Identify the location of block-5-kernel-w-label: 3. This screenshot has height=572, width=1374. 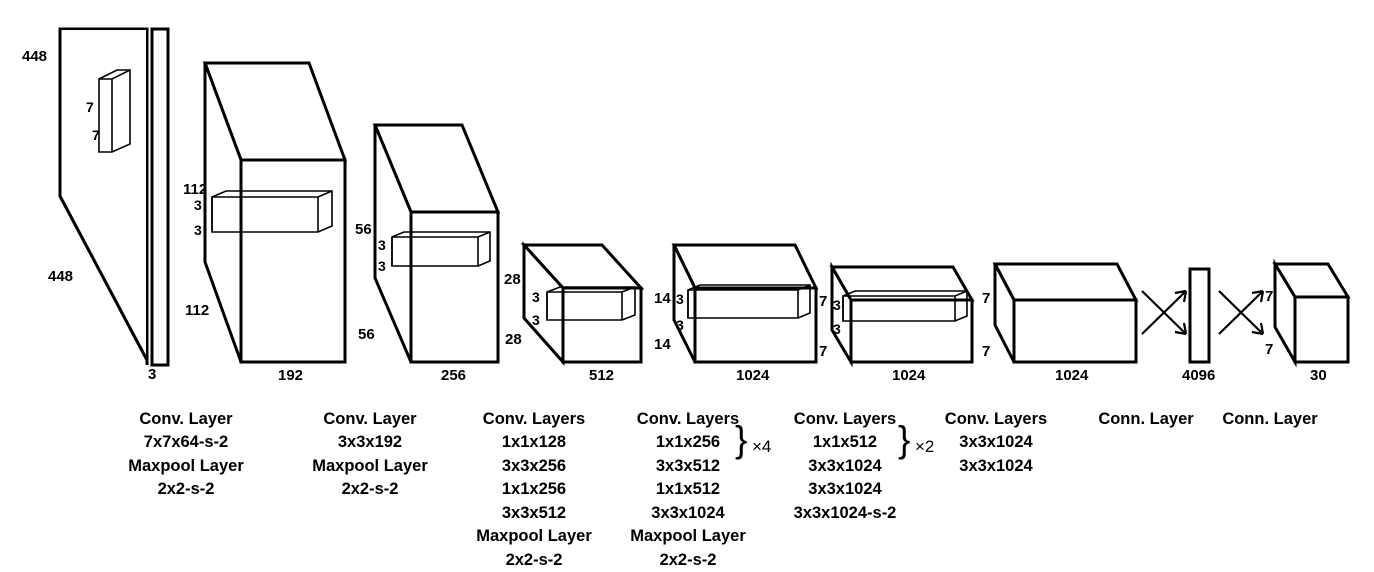
(837, 329).